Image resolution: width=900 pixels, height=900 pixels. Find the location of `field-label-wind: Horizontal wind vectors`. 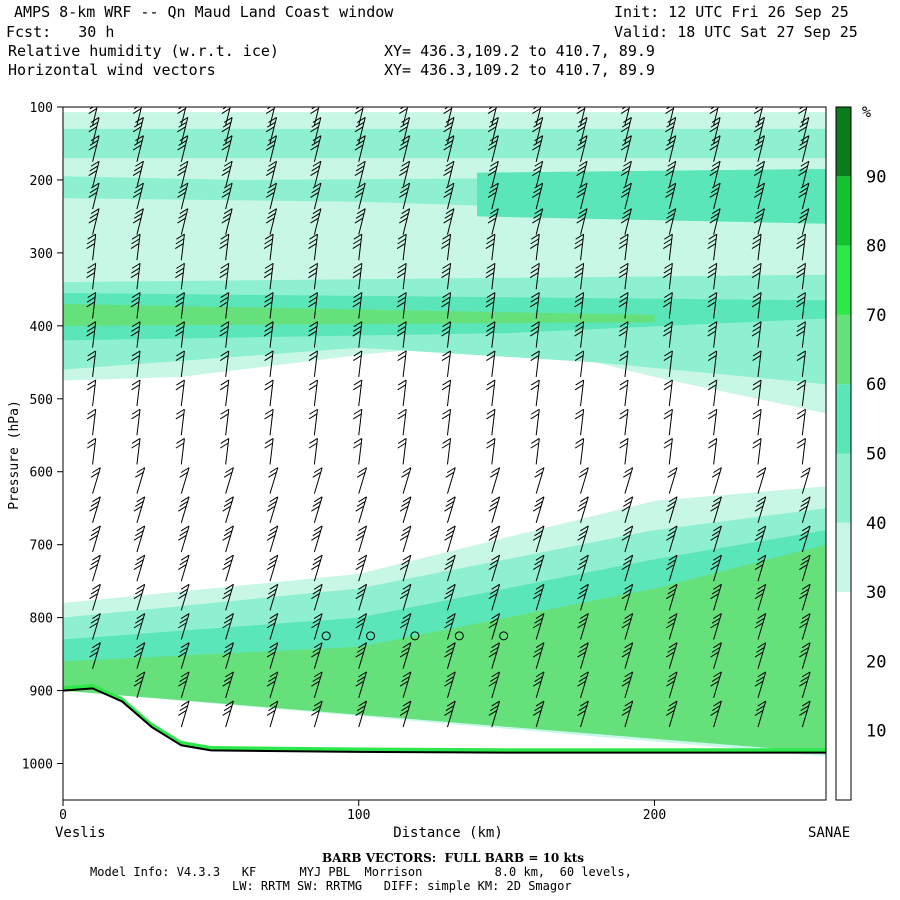

field-label-wind: Horizontal wind vectors is located at coordinates (112, 70).